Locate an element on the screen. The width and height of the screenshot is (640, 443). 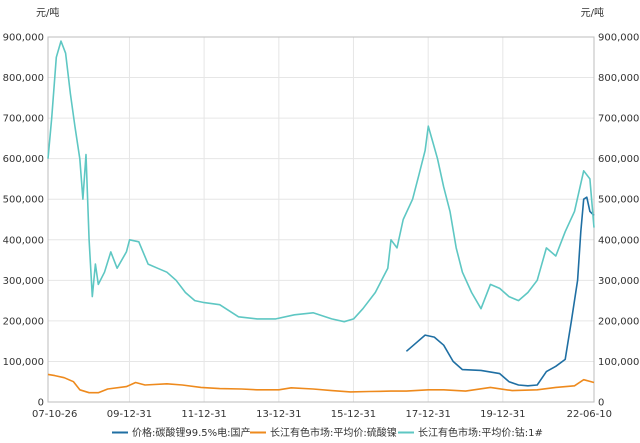
y-unit-right: 元/吨 is located at coordinates (592, 12).